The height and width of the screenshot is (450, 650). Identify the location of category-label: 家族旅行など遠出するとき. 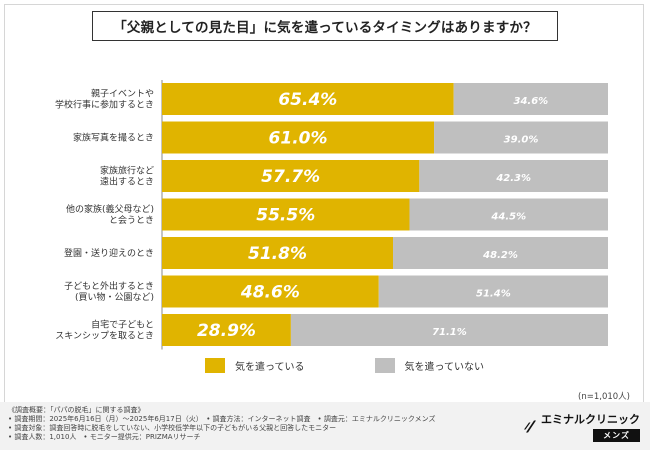
(127, 176).